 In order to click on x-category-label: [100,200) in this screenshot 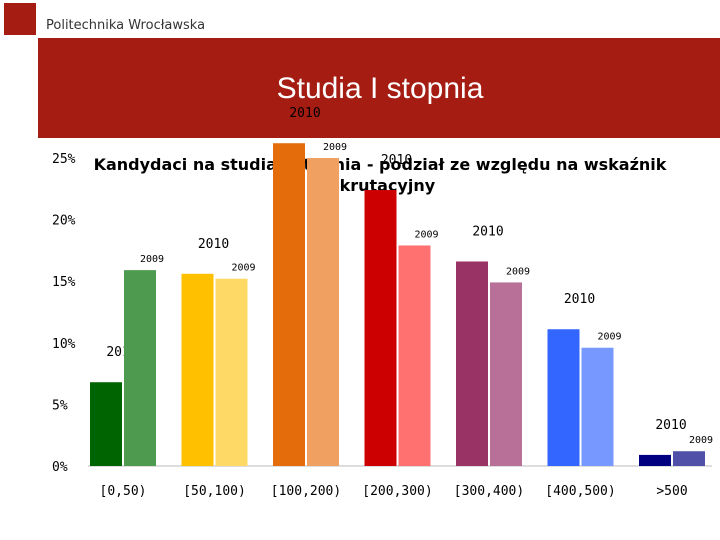, I will do `click(306, 491)`.